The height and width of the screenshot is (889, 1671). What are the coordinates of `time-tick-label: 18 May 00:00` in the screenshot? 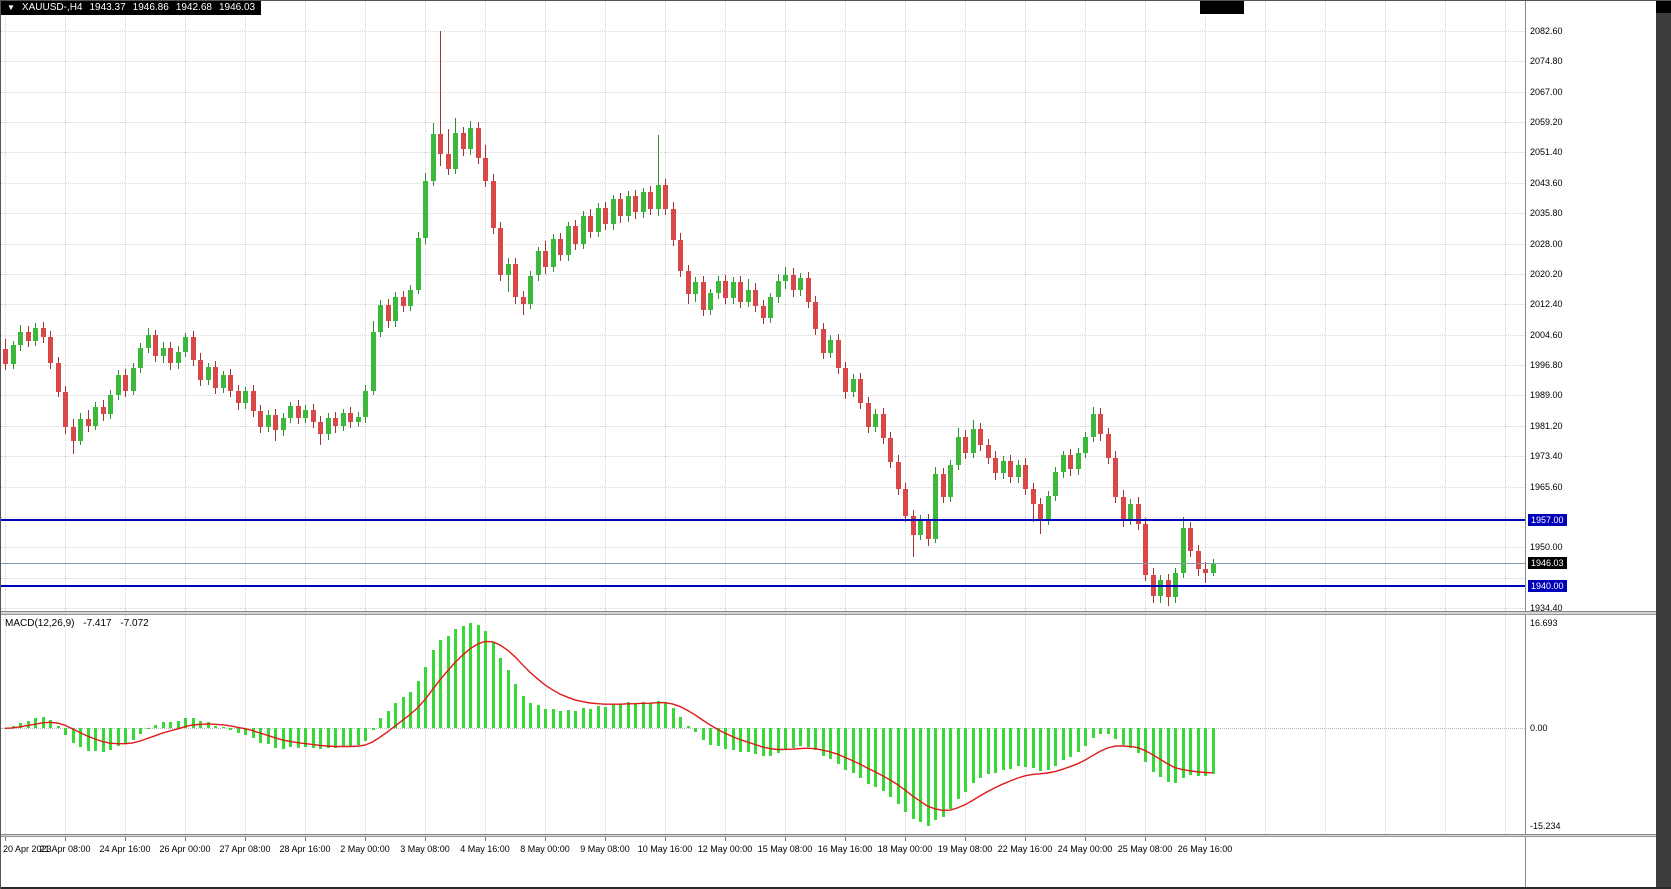 It's located at (905, 849).